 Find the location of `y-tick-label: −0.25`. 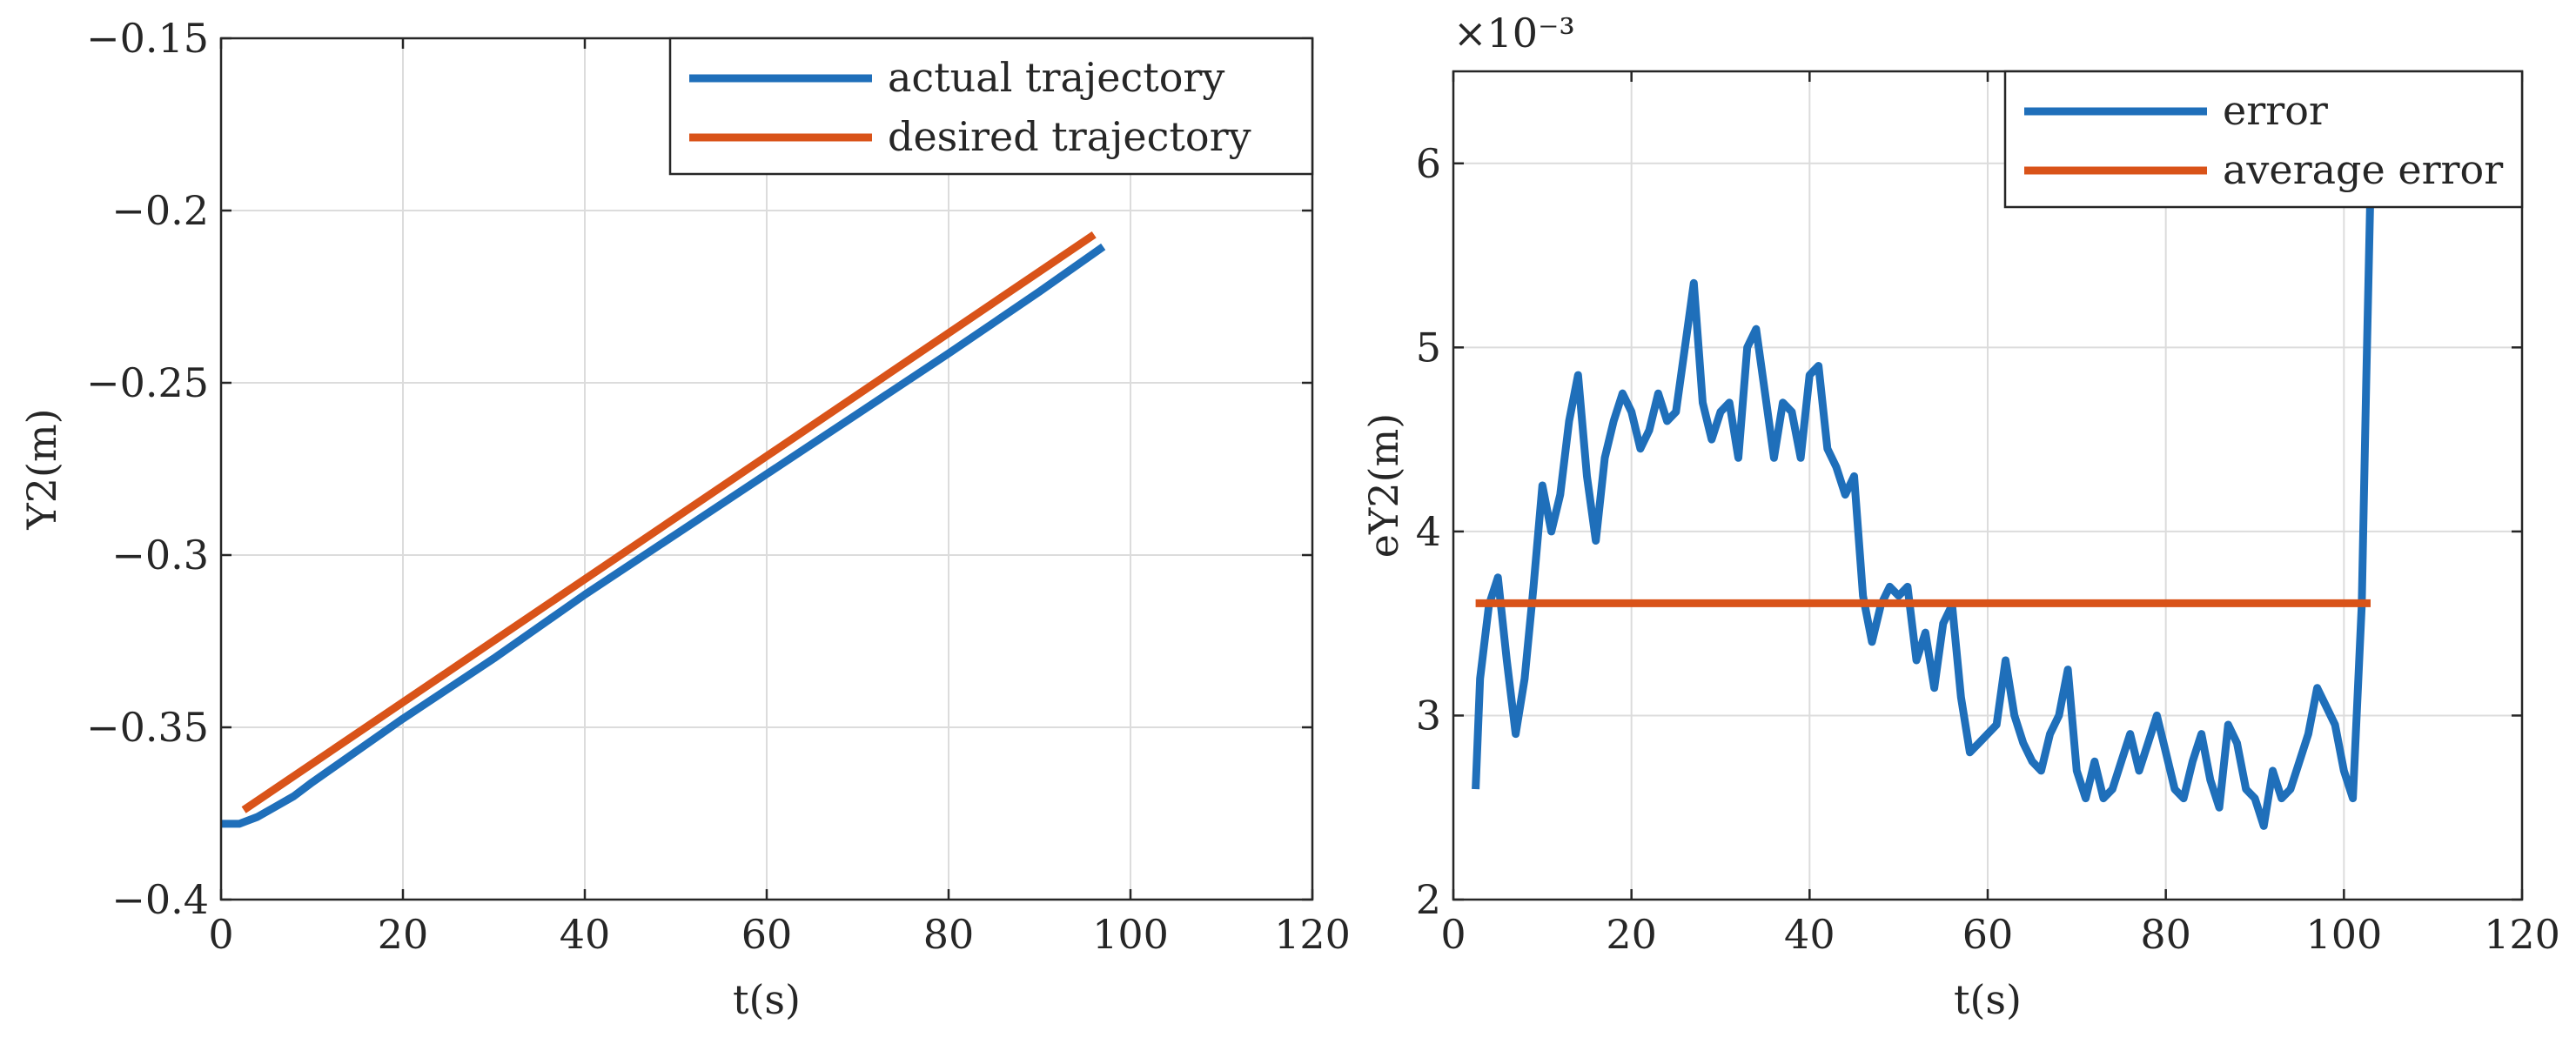

y-tick-label: −0.25 is located at coordinates (147, 382).